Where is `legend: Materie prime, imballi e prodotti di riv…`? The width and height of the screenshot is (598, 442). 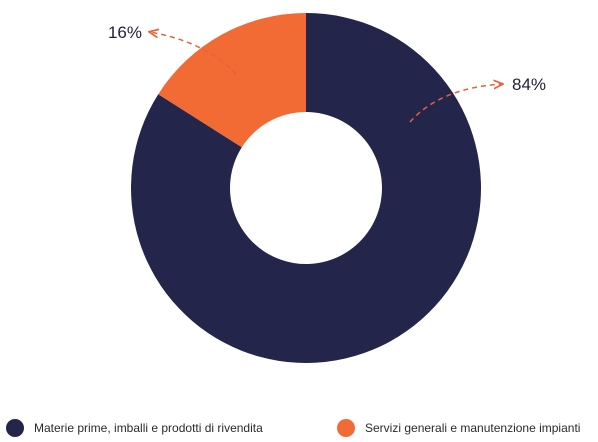 legend: Materie prime, imballi e prodotti di riv… is located at coordinates (293, 428).